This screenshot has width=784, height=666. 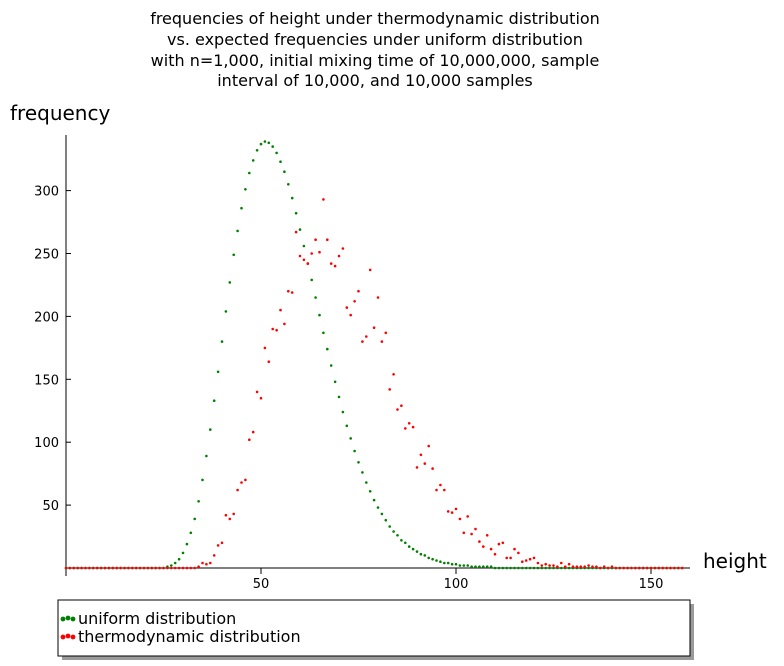 What do you see at coordinates (456, 584) in the screenshot?
I see `x-tick-label: 100` at bounding box center [456, 584].